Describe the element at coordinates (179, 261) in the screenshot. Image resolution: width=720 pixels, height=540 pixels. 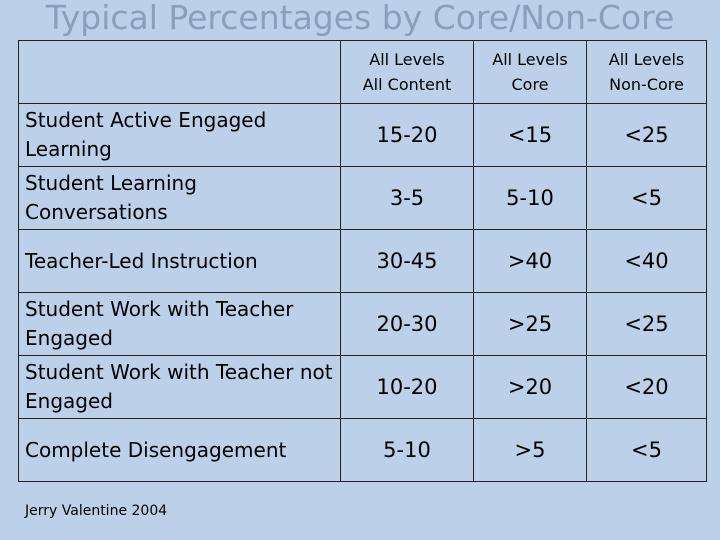
I see `row-label: Teacher-Led Instruction` at that location.